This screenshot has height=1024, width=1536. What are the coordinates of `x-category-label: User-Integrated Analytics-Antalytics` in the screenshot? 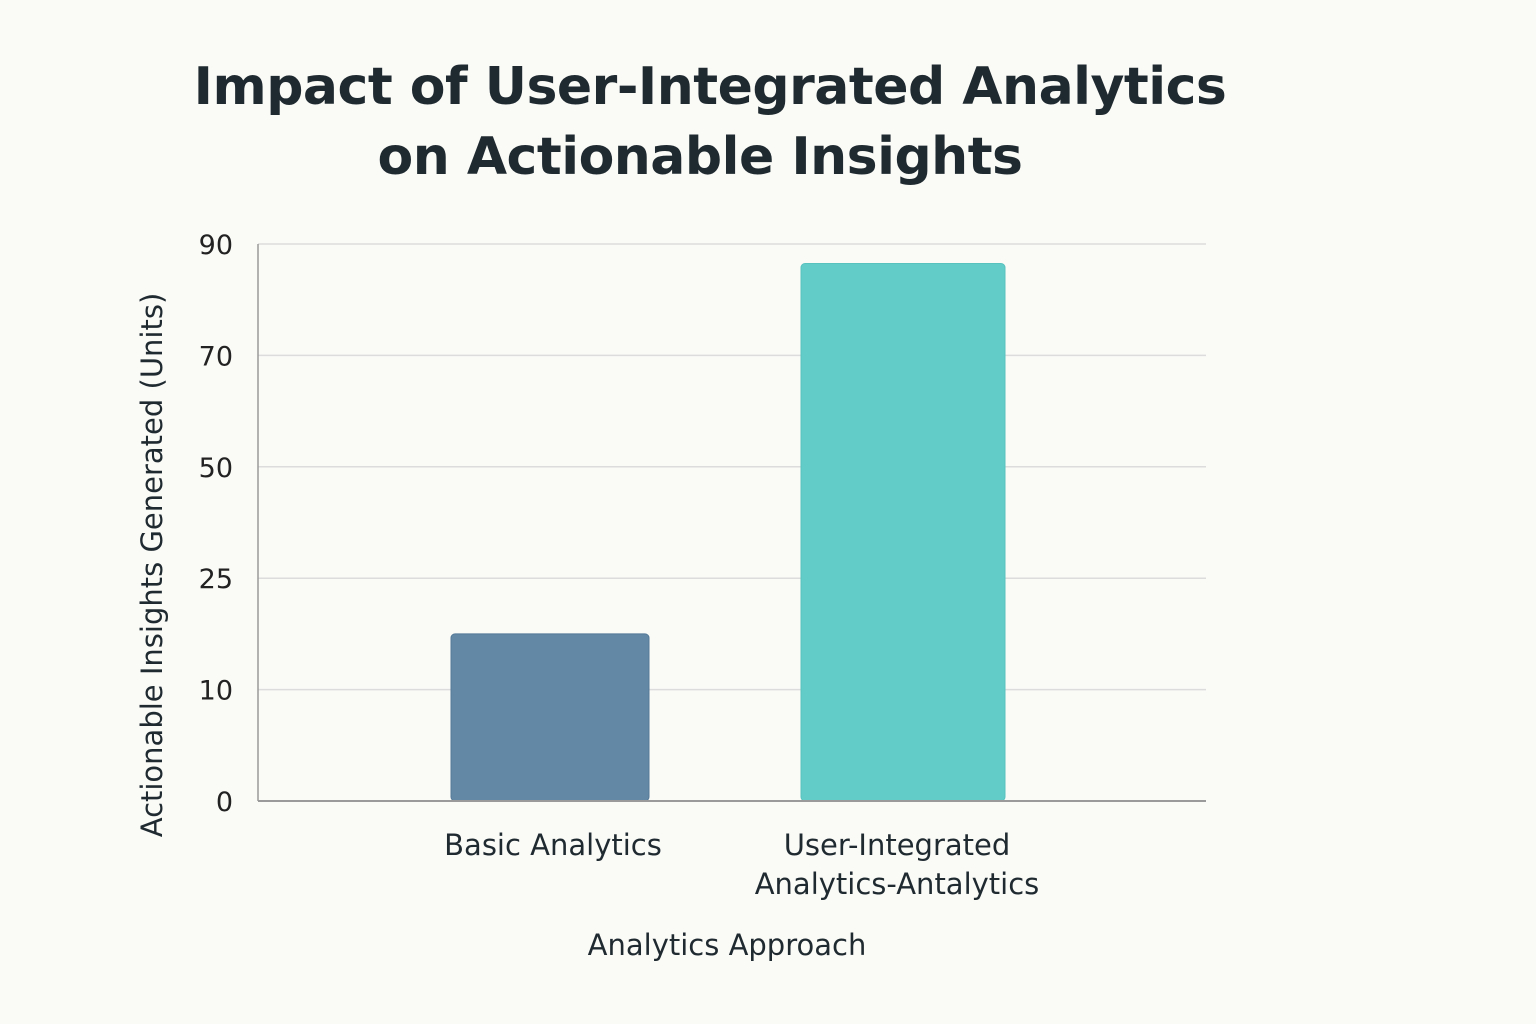 It's located at (897, 864).